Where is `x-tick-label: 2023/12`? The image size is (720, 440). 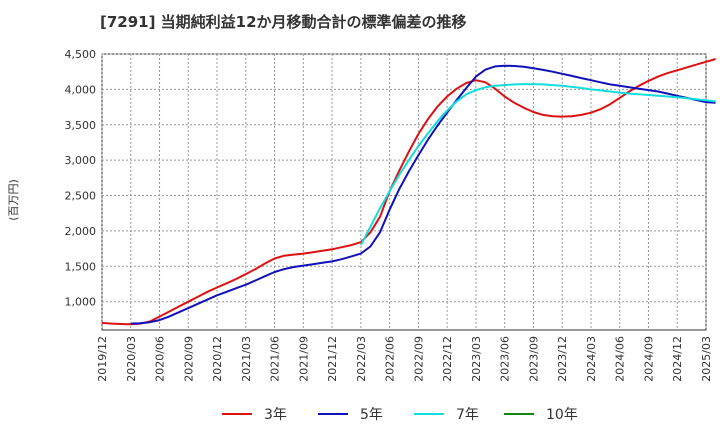 x-tick-label: 2023/12 is located at coordinates (562, 359).